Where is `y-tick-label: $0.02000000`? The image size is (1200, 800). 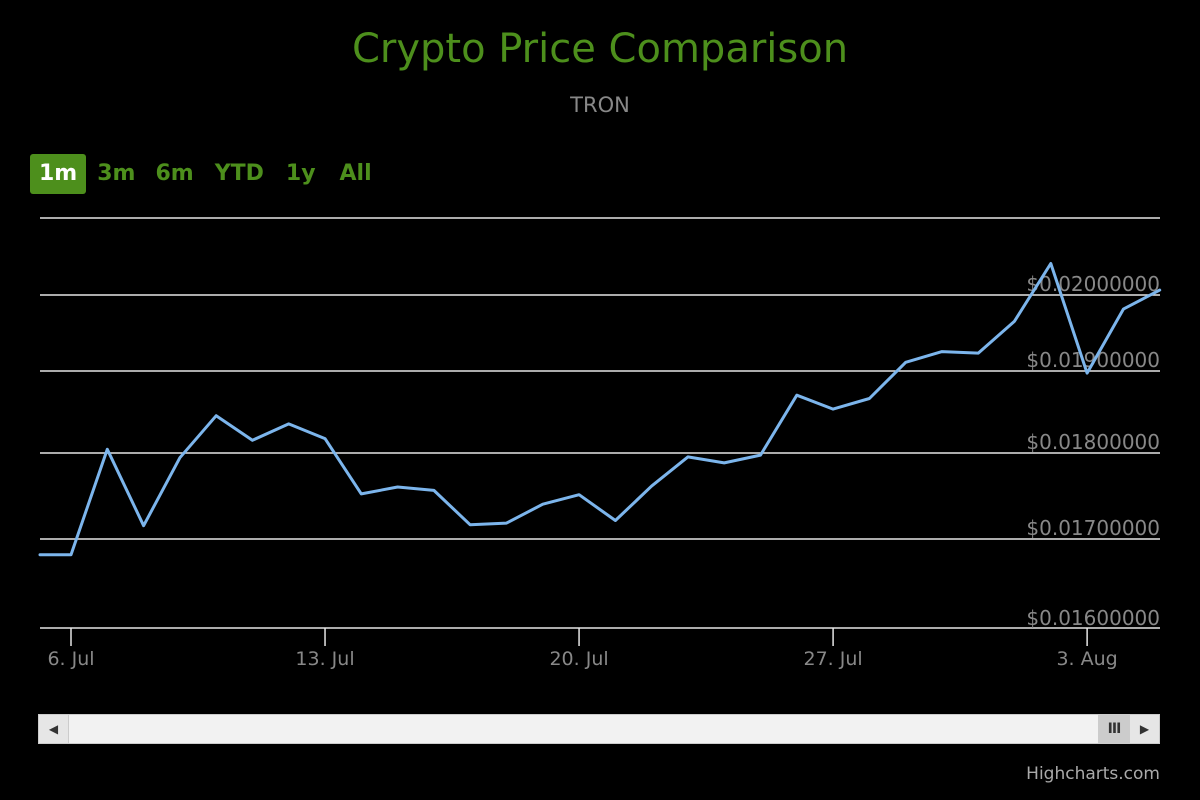
y-tick-label: $0.02000000 is located at coordinates (1093, 284).